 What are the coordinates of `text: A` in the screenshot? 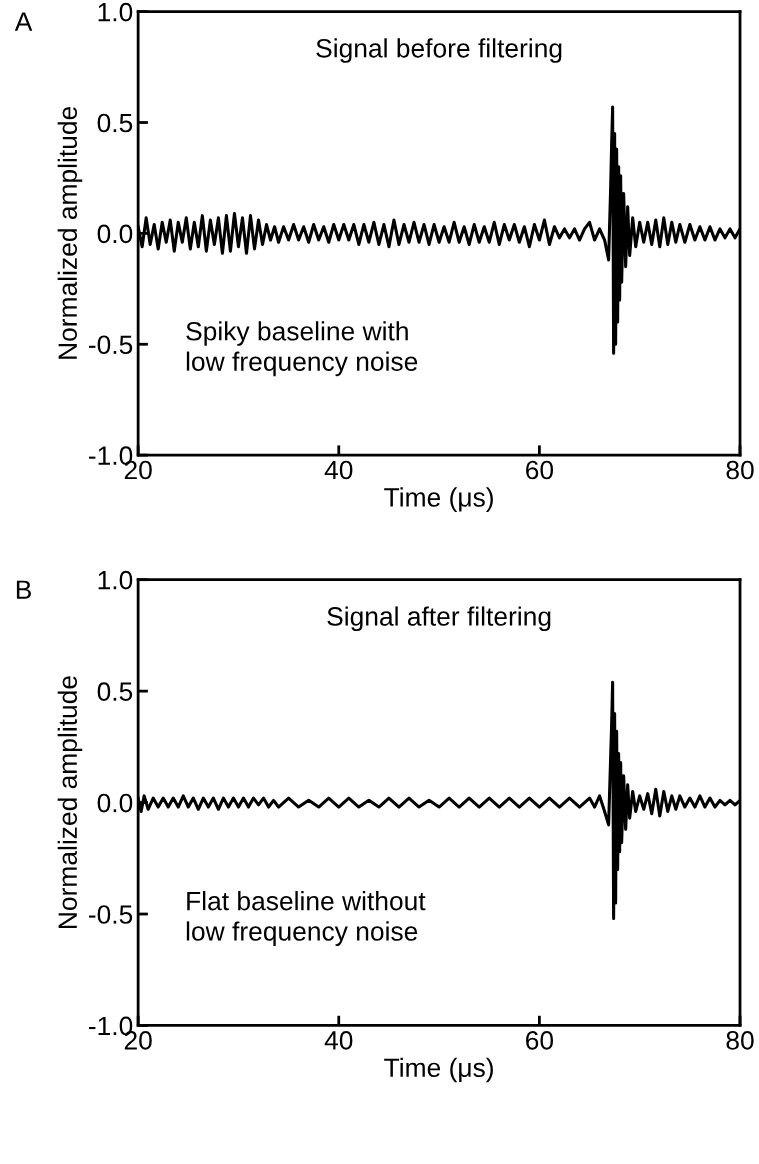 It's located at (23, 21).